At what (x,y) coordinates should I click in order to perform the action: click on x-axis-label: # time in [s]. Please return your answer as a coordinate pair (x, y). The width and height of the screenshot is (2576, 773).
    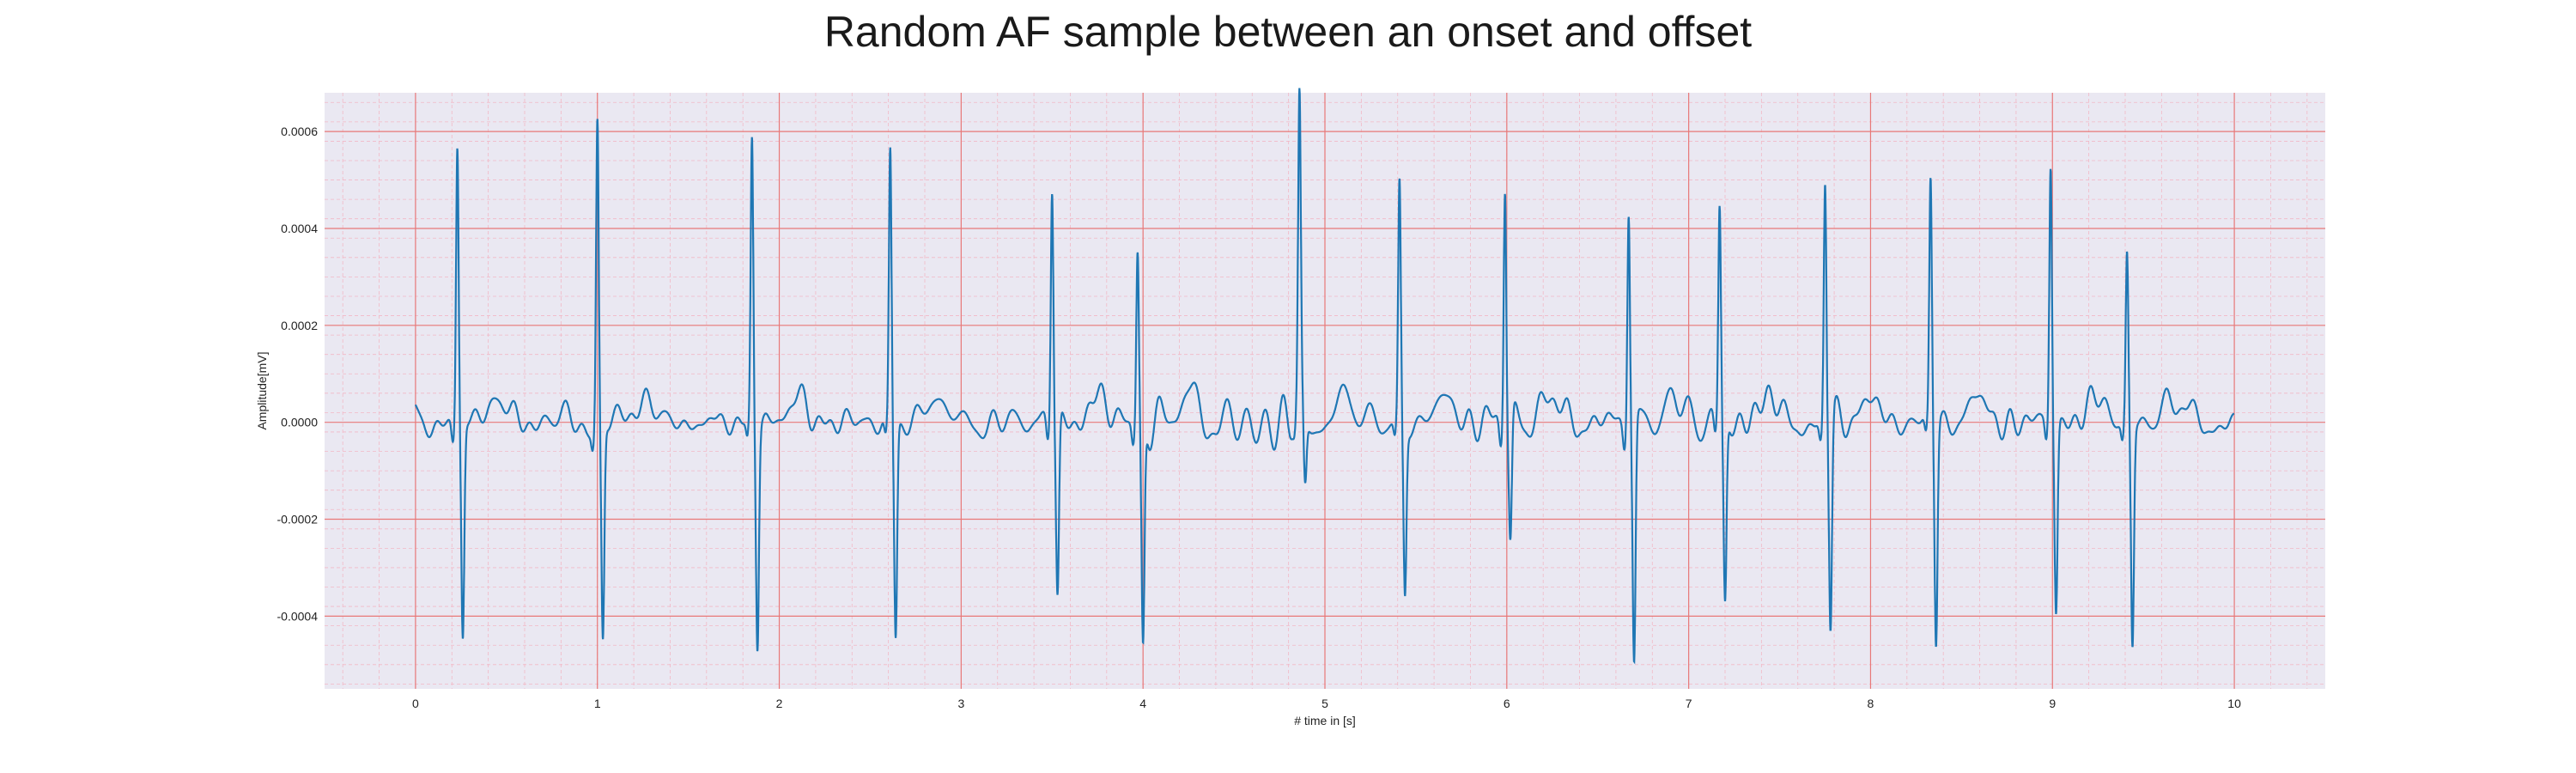
    Looking at the image, I should click on (1325, 720).